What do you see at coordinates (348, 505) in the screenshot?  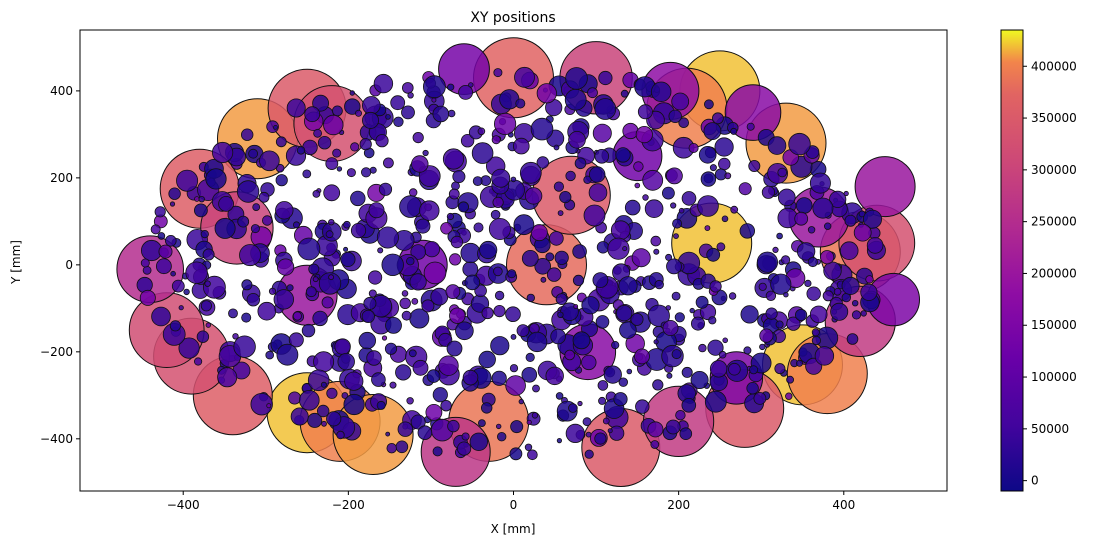 I see `x-tick-label: −200` at bounding box center [348, 505].